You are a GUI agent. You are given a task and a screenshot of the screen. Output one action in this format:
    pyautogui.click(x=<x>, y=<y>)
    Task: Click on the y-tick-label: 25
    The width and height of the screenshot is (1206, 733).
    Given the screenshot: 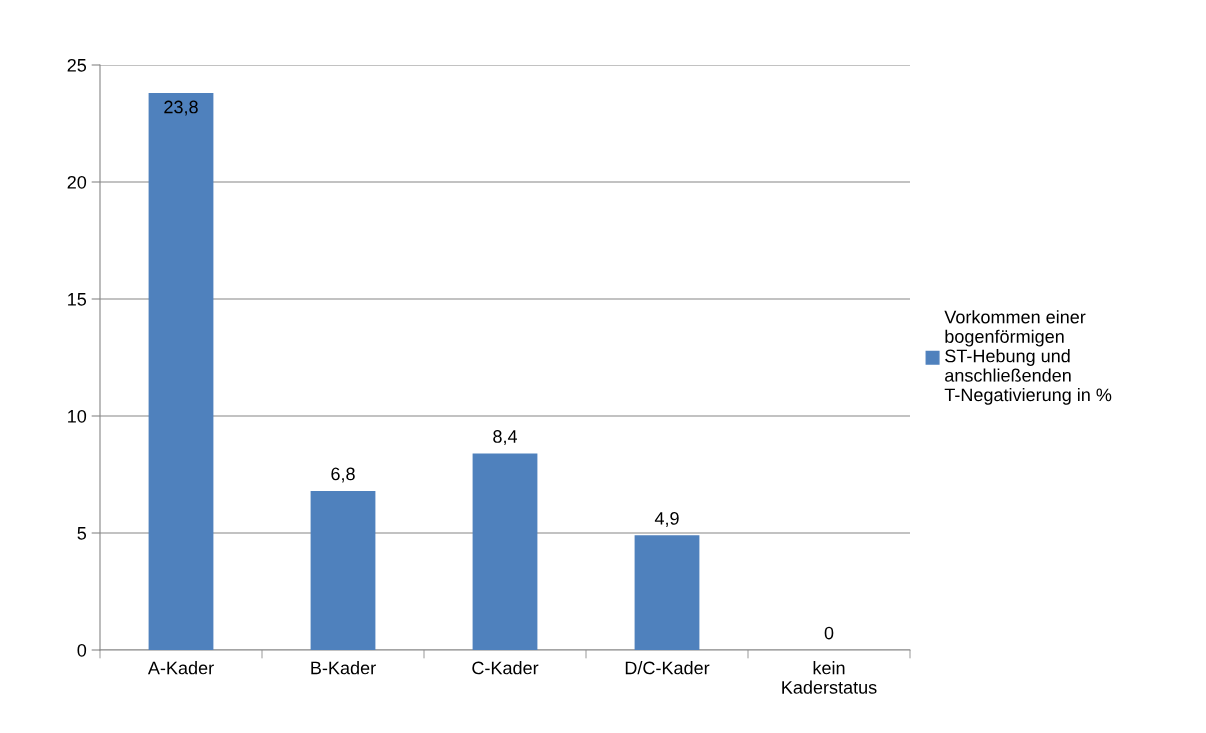 What is the action you would take?
    pyautogui.click(x=77, y=65)
    